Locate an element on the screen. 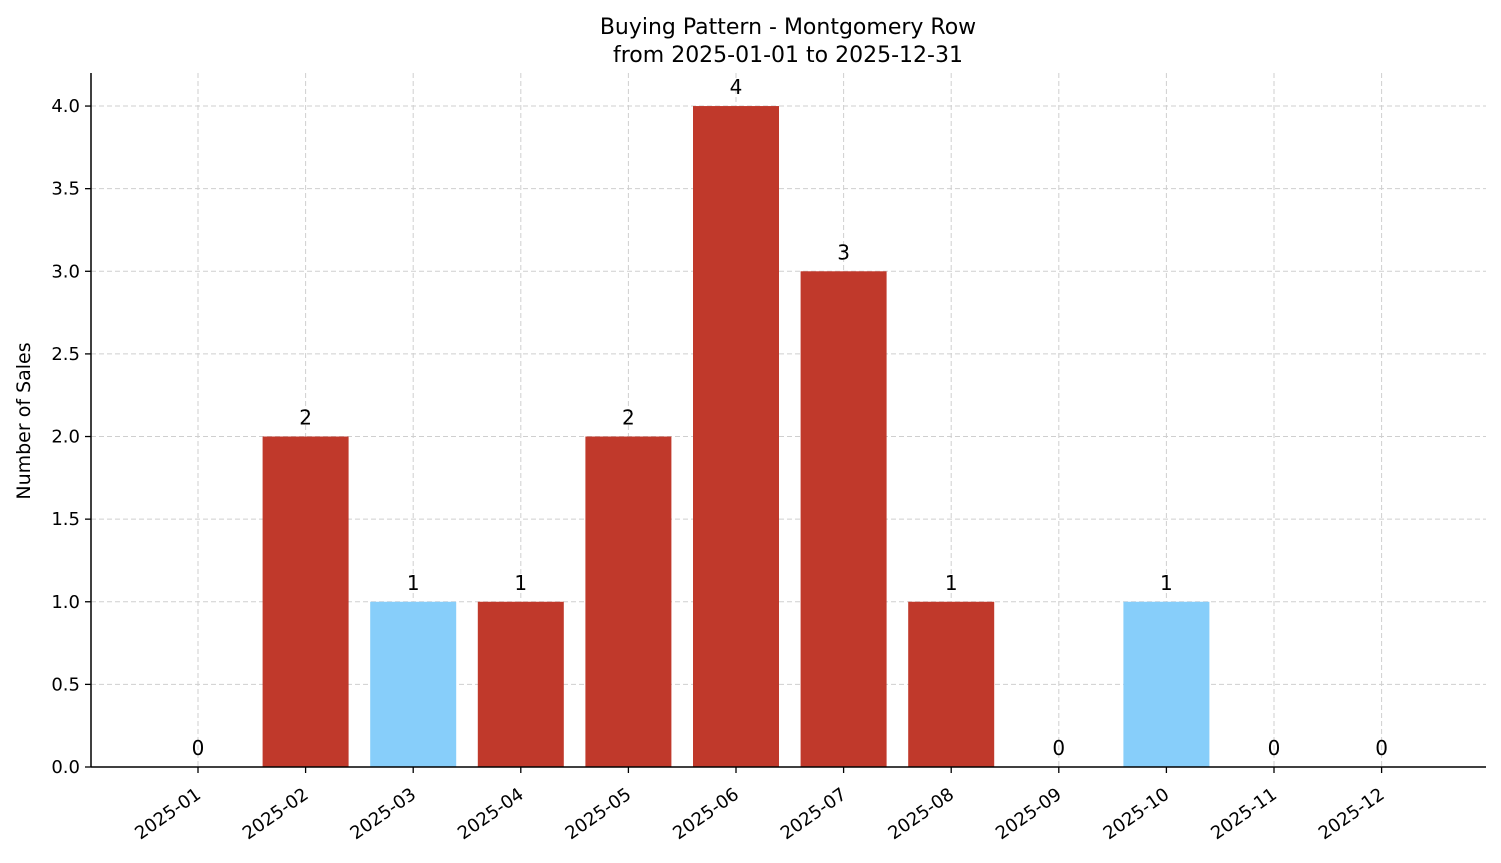 The image size is (1501, 863). y-tick-label: 0.5 is located at coordinates (65, 684).